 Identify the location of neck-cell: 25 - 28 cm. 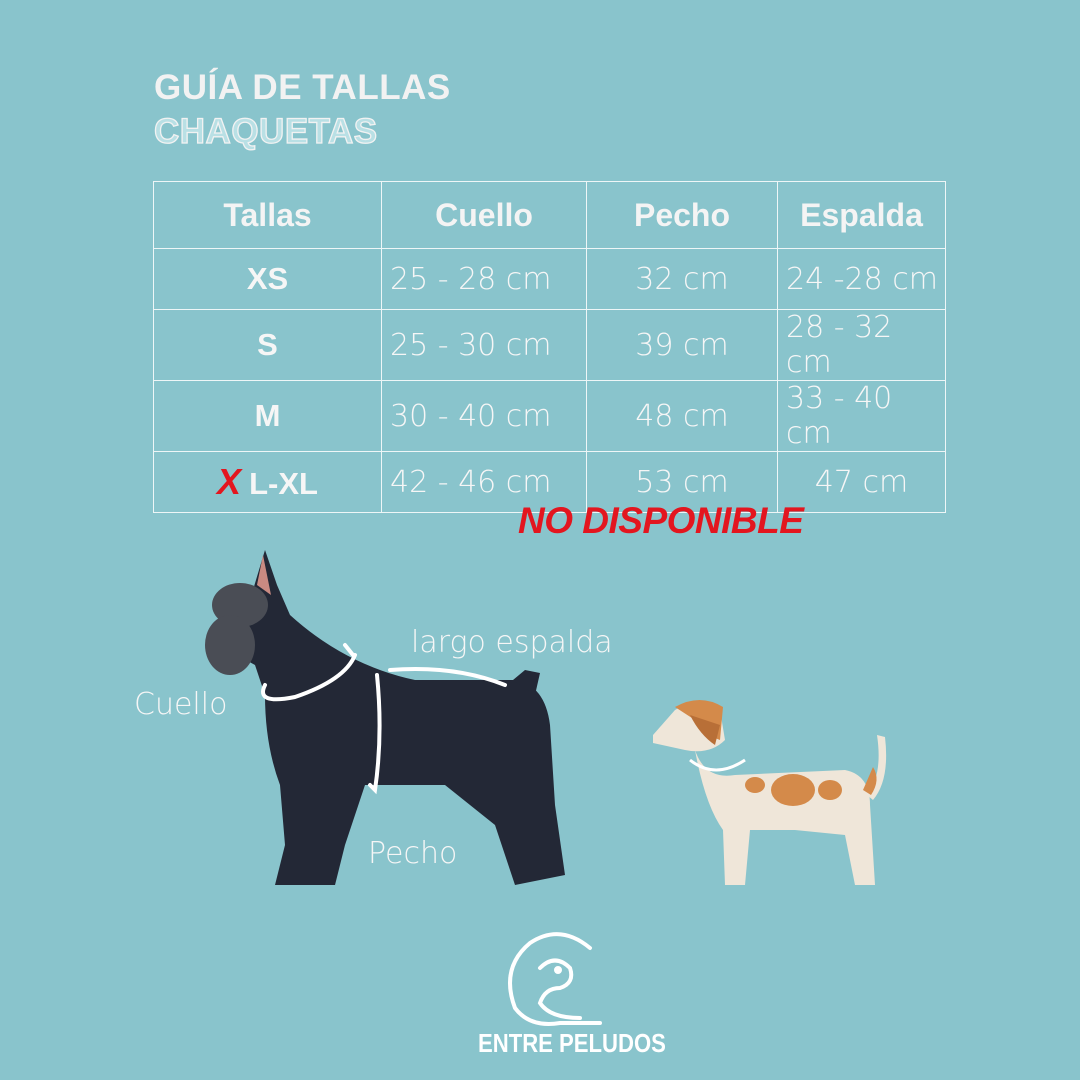
(484, 279).